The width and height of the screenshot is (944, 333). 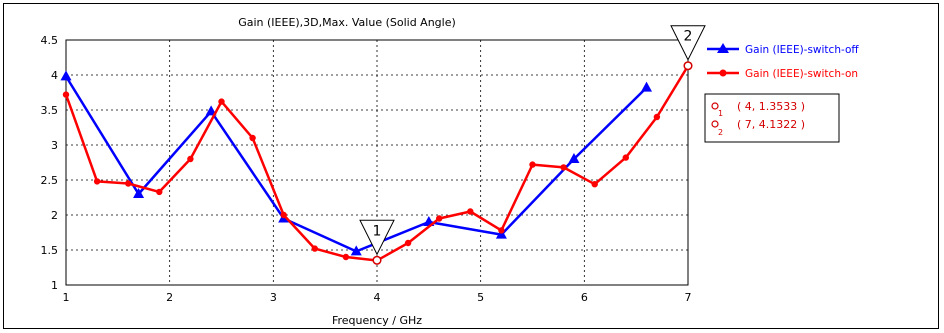 I want to click on y-tick-label: 1, so click(x=54, y=285).